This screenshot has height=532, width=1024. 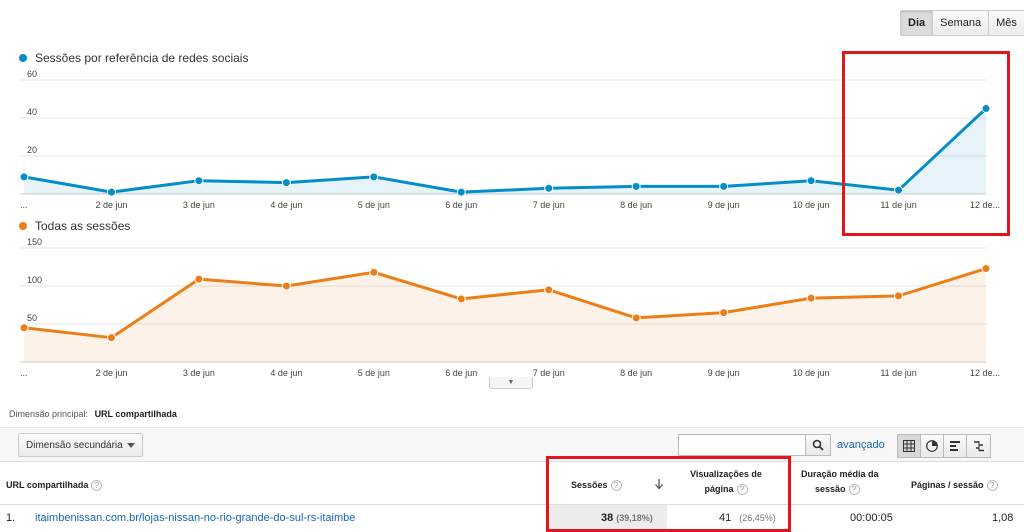 I want to click on table-search-input, so click(x=742, y=445).